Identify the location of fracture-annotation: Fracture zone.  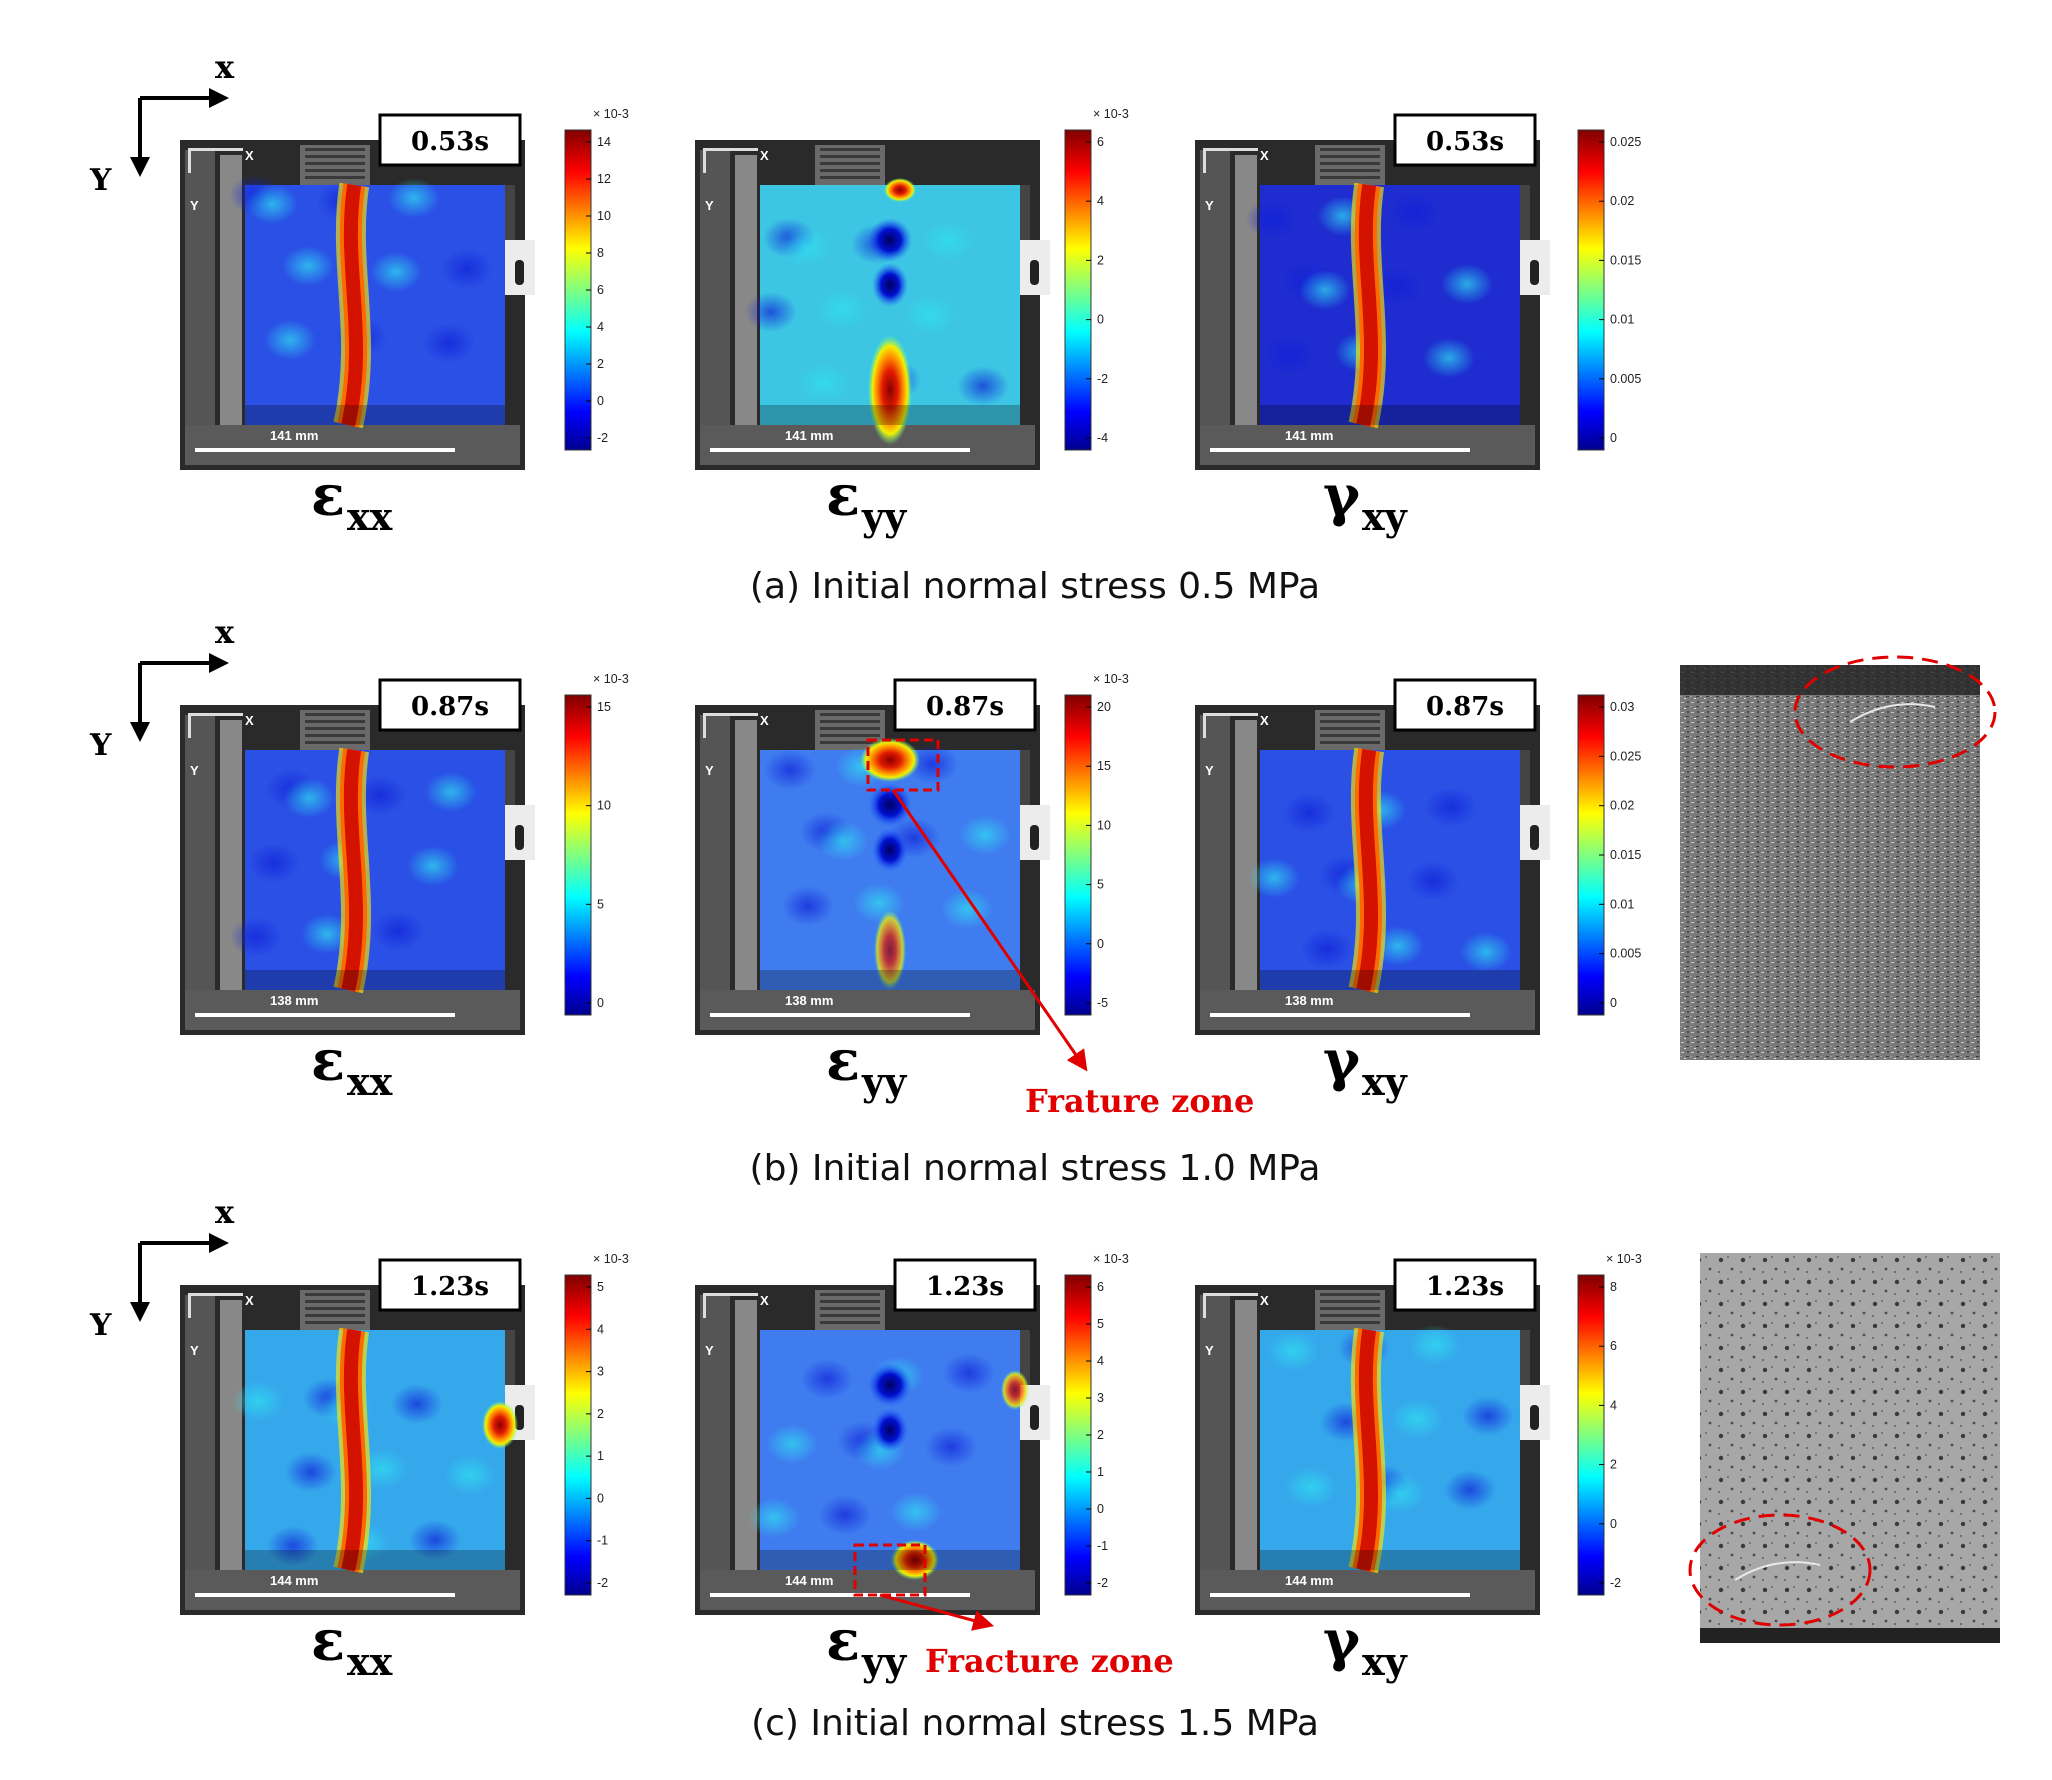
(1013, 1611).